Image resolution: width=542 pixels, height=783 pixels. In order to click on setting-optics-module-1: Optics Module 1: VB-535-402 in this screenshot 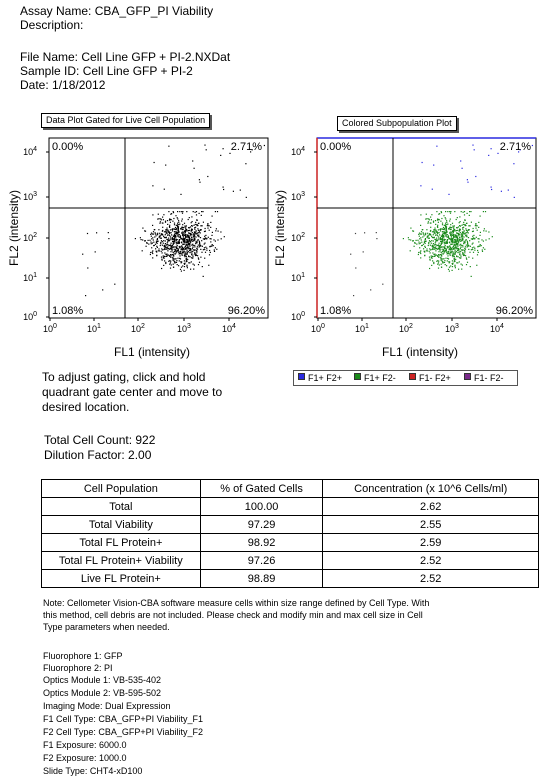, I will do `click(102, 680)`.